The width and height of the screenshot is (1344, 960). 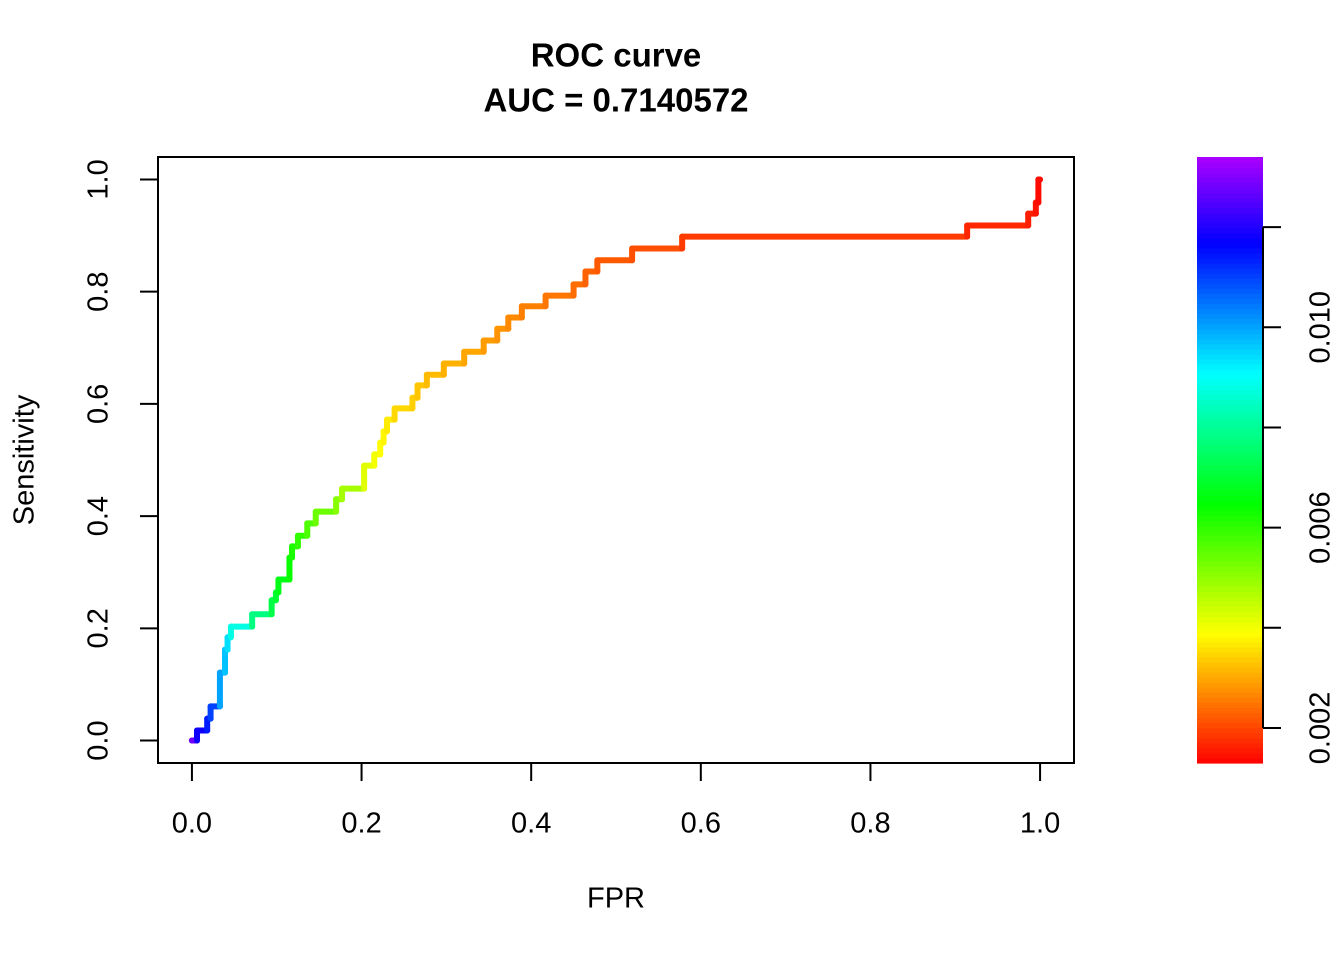 I want to click on x-tick-label: 0.0, so click(x=192, y=824).